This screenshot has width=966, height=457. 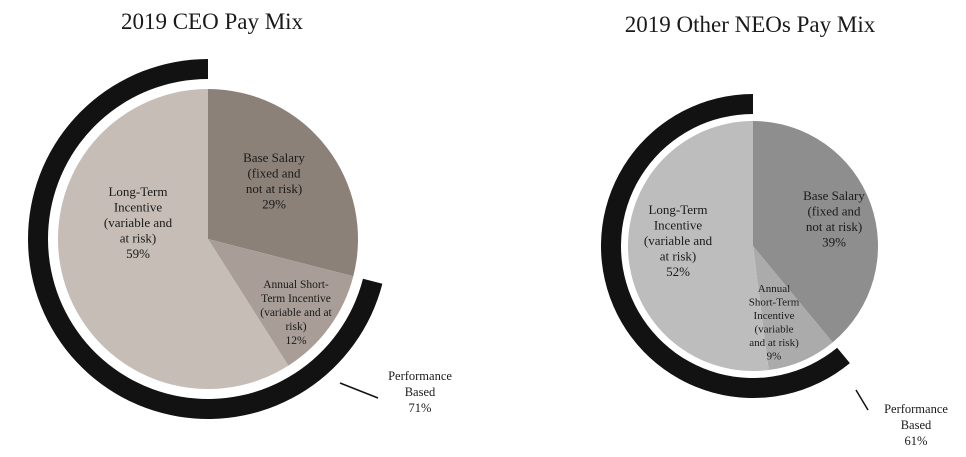 I want to click on slice-label: Base Salary (fixed and not at risk) 29%, so click(x=274, y=181).